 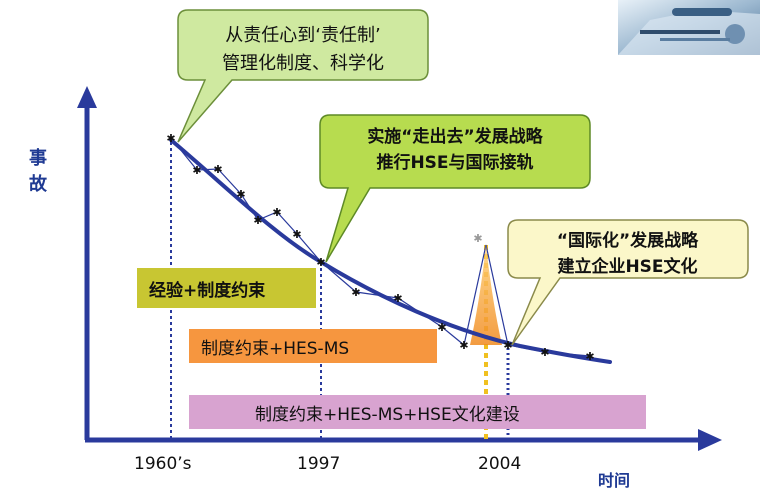 I want to click on callout-text-1: 从责任心到‘责任制’ 管理化制度、科学化, so click(x=303, y=50).